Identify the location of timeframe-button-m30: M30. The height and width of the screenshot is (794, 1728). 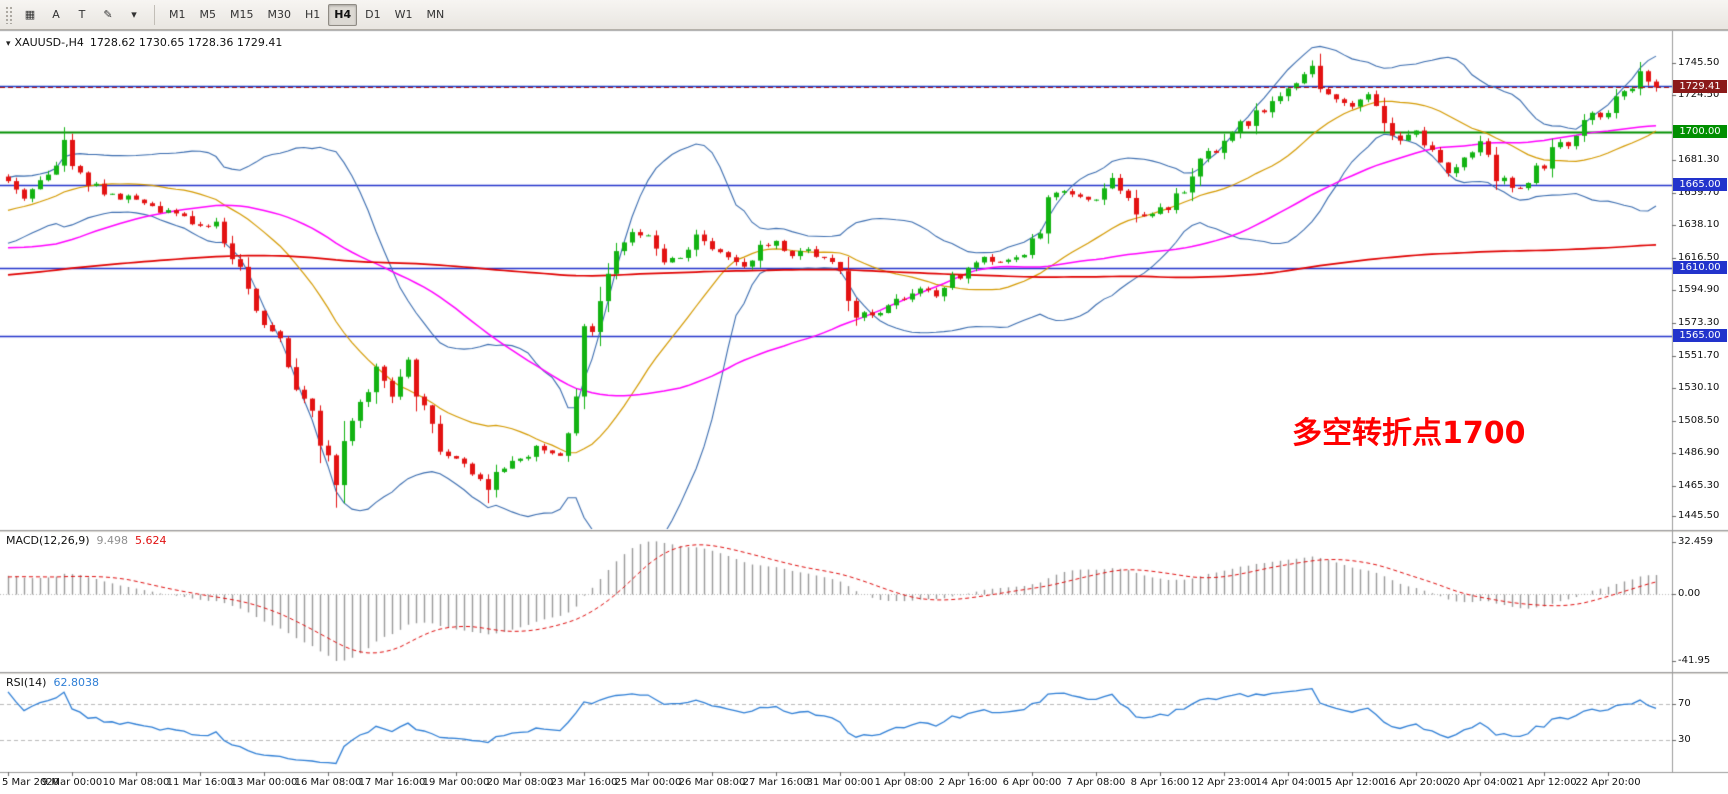
(280, 15).